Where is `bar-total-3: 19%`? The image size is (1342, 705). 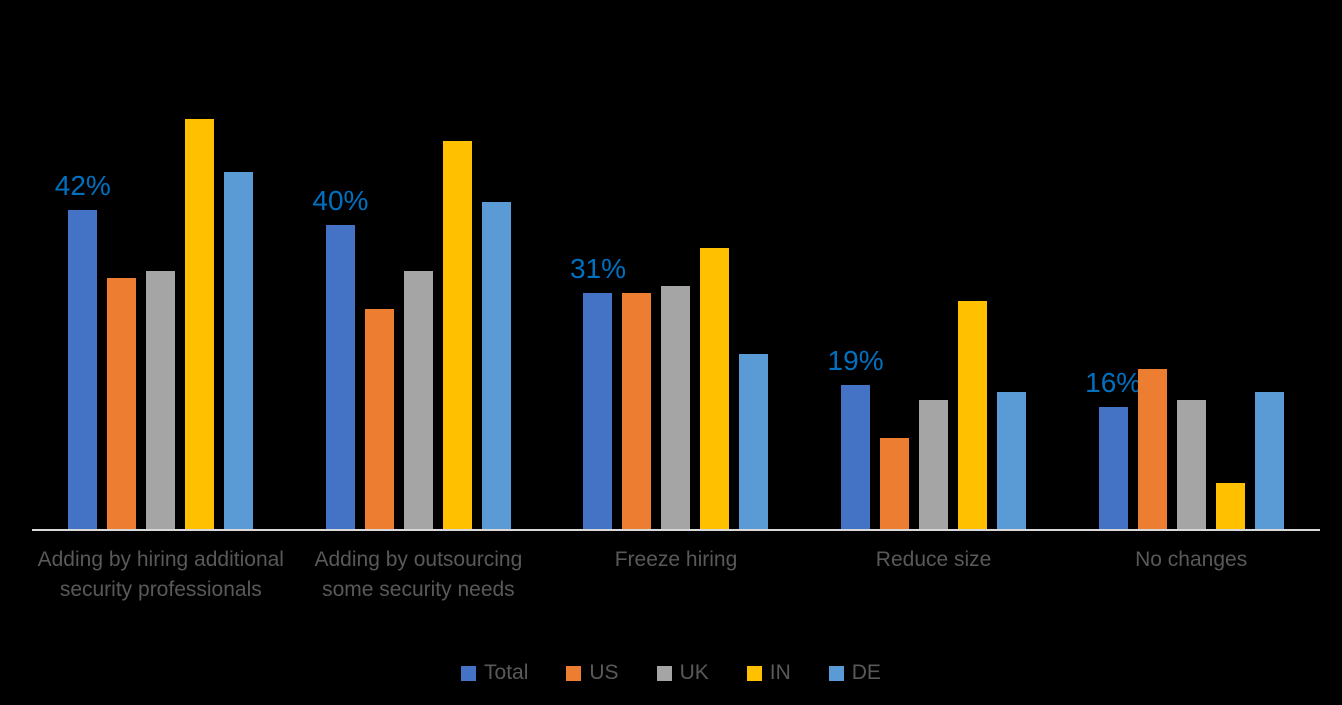
bar-total-3: 19% is located at coordinates (856, 437).